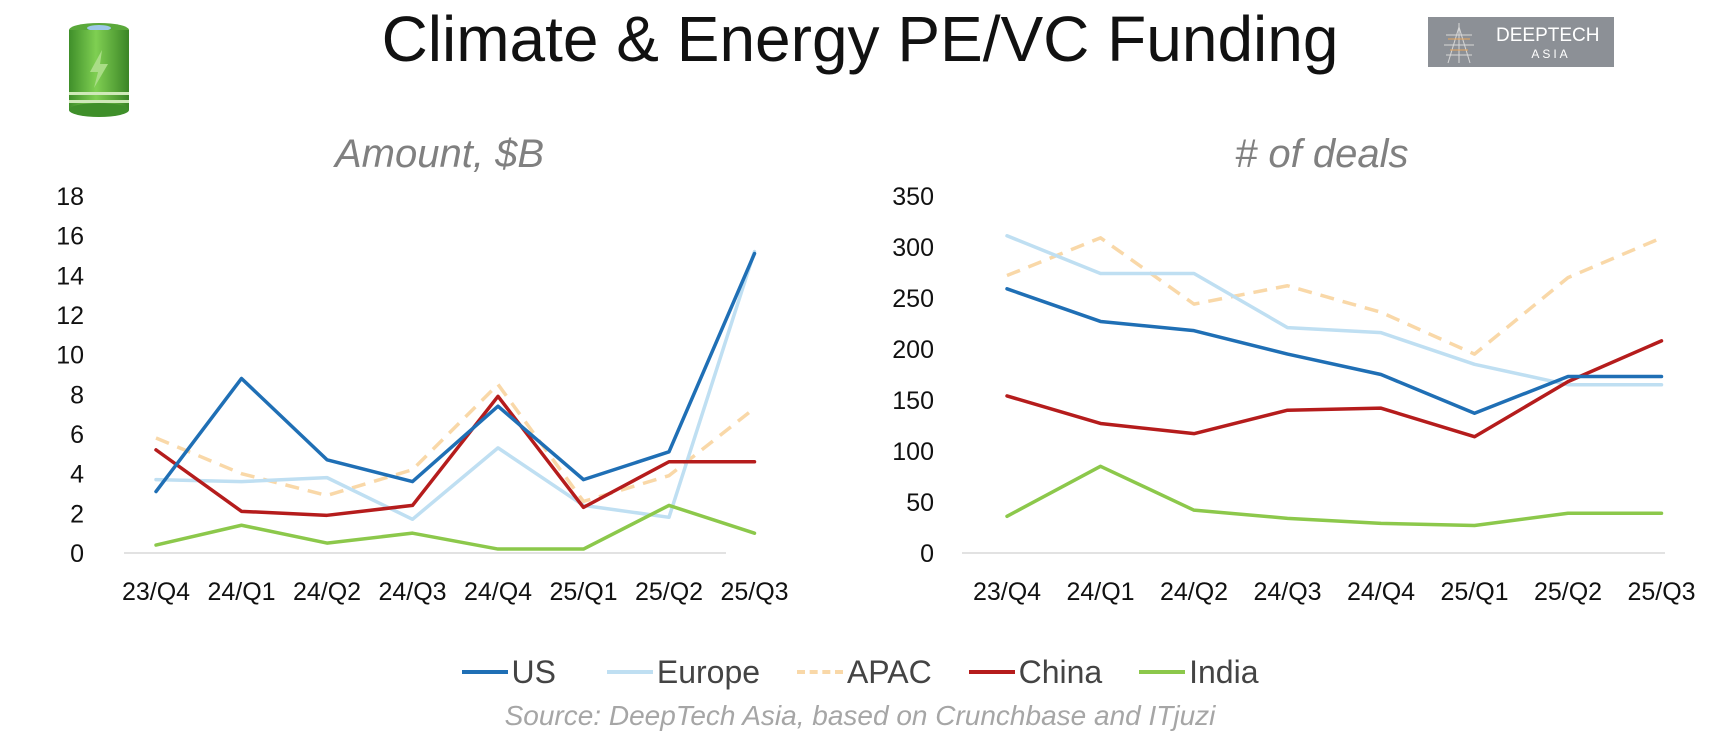 The image size is (1720, 751). I want to click on chart0-series-europe, so click(455, 385).